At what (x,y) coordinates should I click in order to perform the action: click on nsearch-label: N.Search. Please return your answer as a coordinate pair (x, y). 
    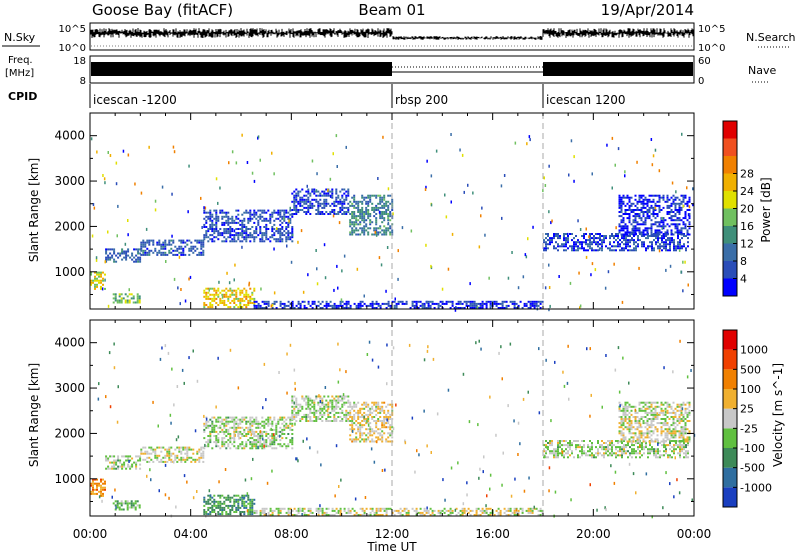
    Looking at the image, I should click on (771, 37).